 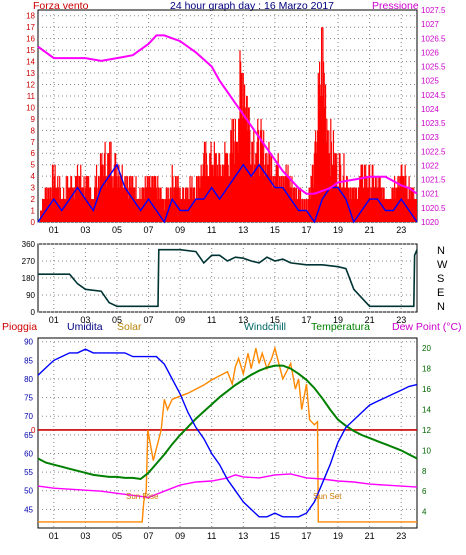 I want to click on pressure-y-tick-label: 1020.5, so click(x=433, y=208).